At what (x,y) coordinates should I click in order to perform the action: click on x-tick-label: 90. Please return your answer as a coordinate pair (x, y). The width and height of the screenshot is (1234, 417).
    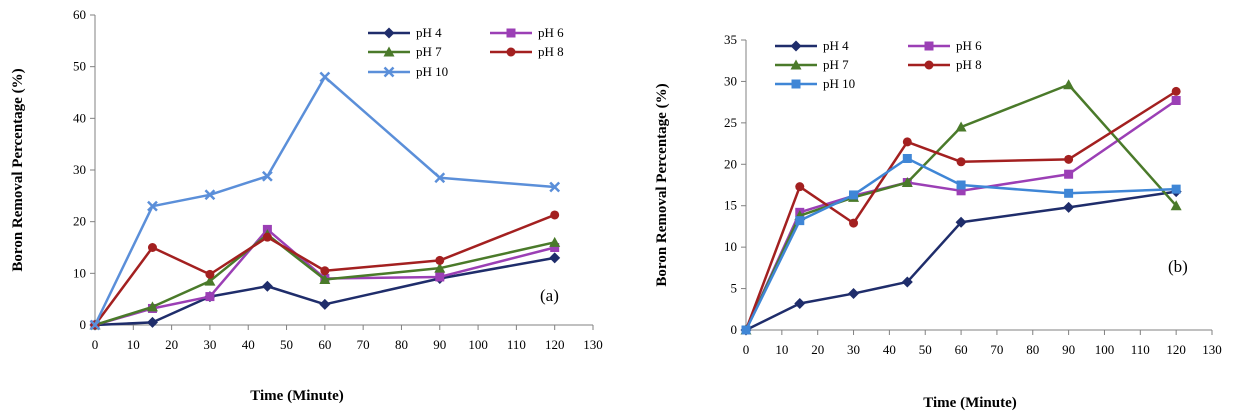
    Looking at the image, I should click on (439, 344).